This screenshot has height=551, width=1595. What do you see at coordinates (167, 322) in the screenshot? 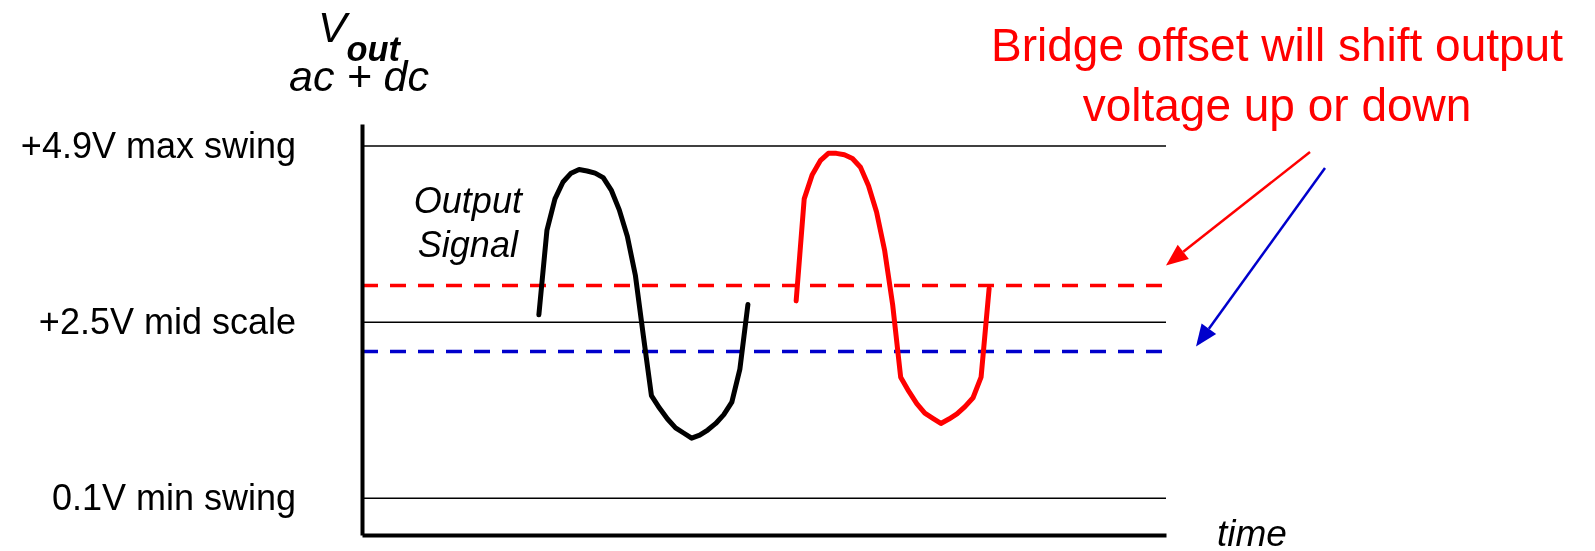
I see `y-tick-label: +2.5V mid scale` at bounding box center [167, 322].